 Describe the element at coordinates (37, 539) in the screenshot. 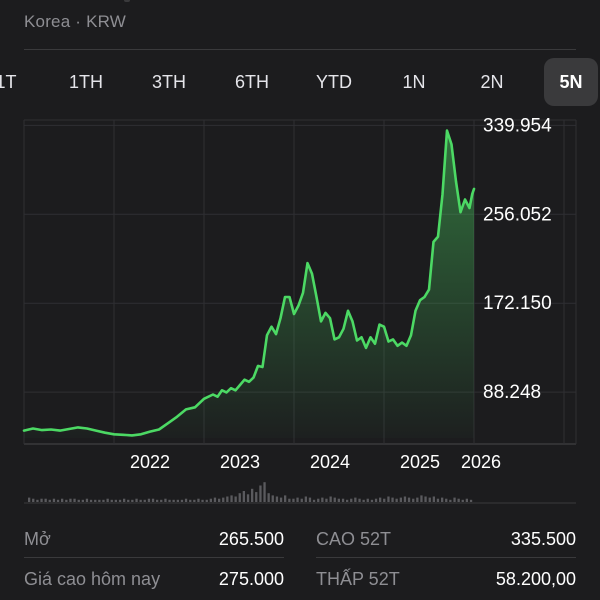

I see `open-label: Mở` at that location.